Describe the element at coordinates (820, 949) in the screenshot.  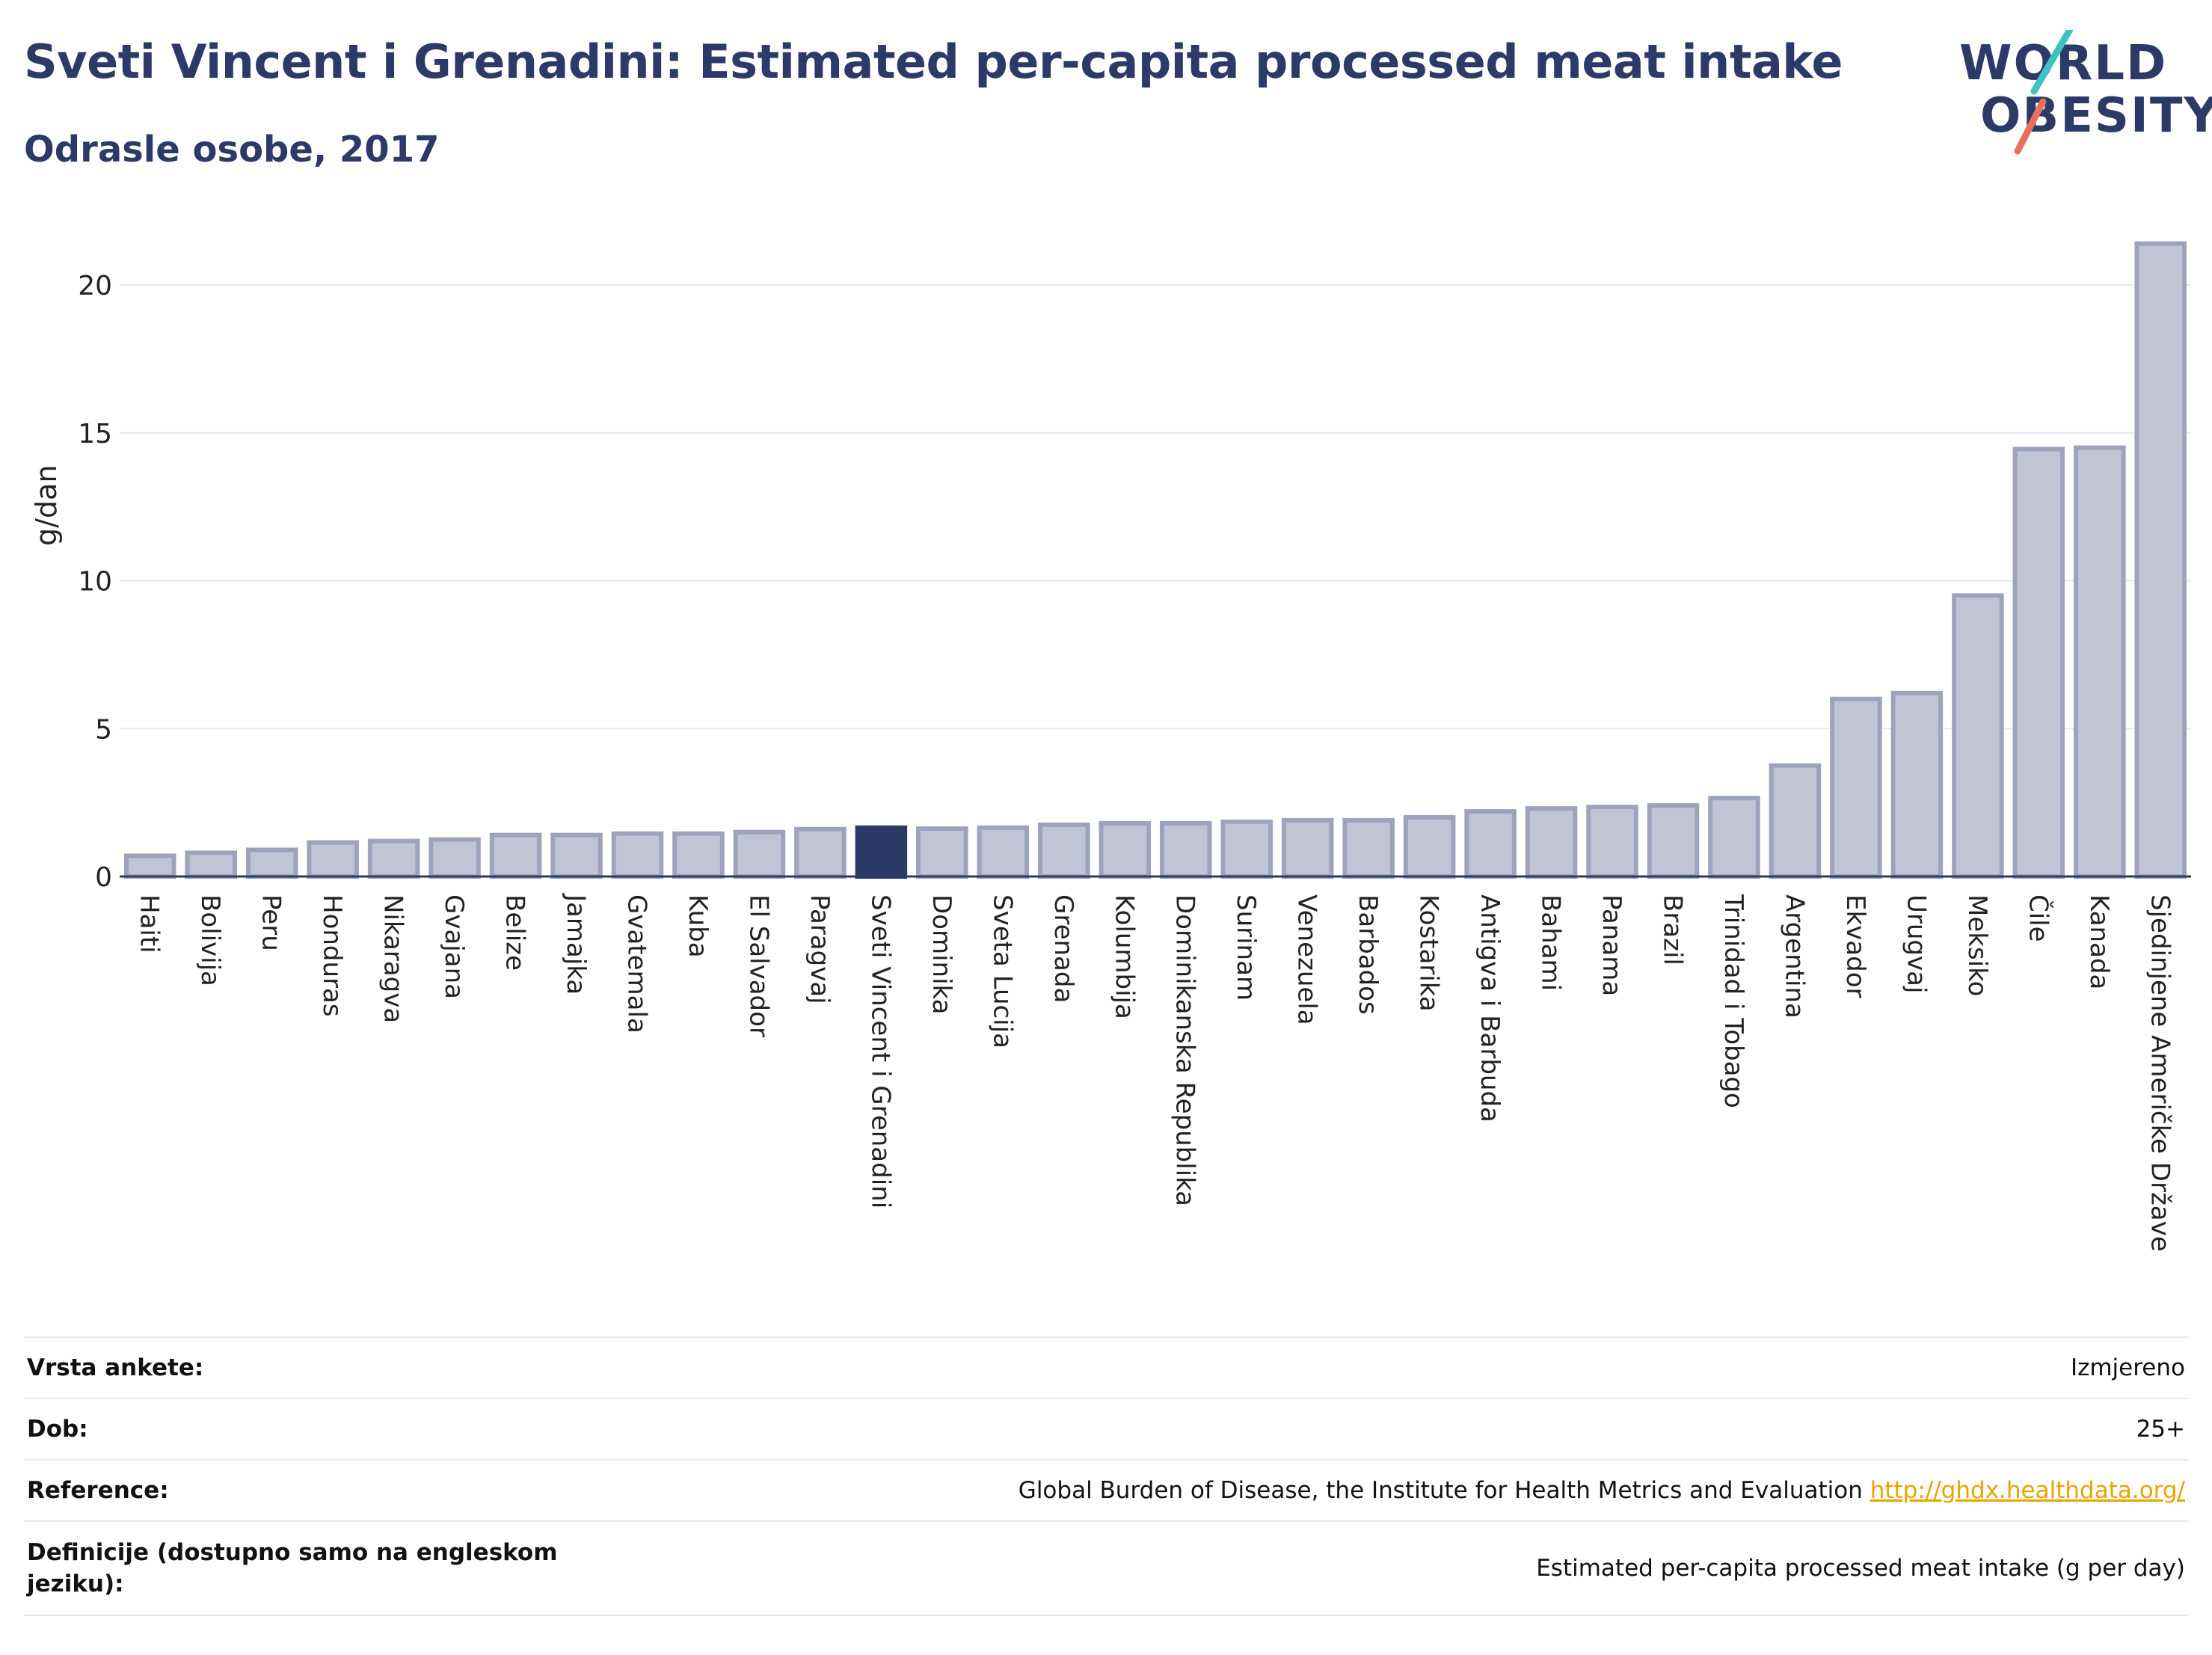
I see `x-tick-label: Paragvaj` at that location.